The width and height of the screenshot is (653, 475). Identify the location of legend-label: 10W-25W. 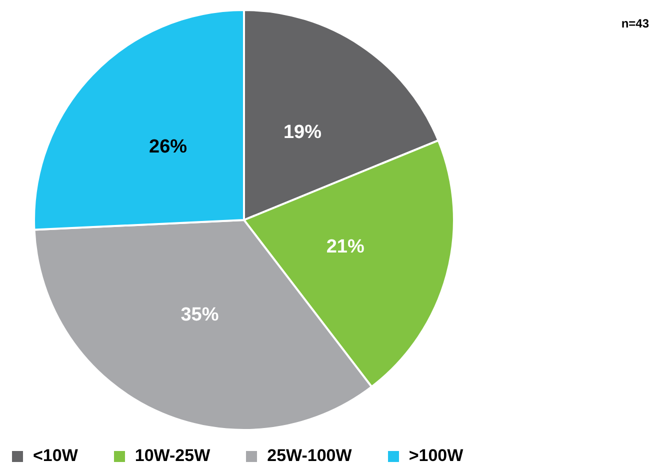
(172, 456).